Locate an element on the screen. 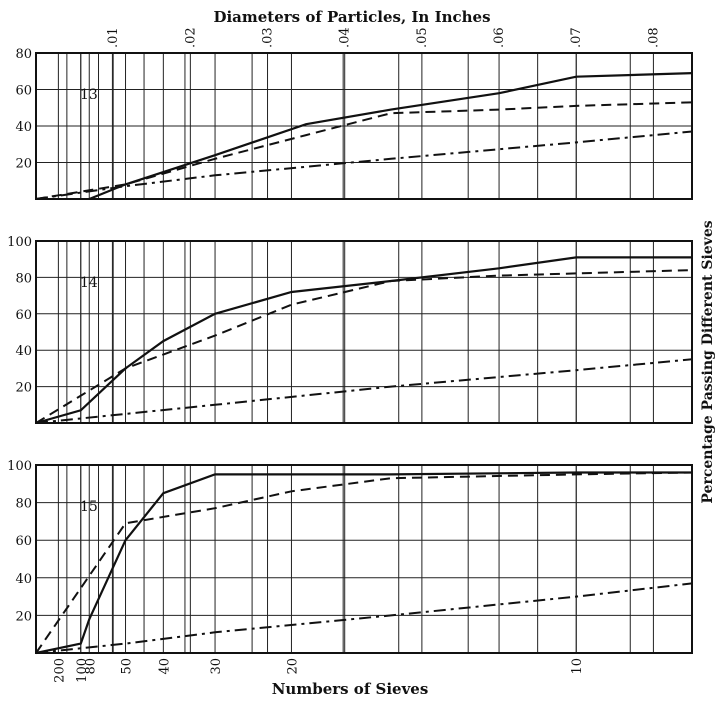 Image resolution: width=718 pixels, height=702 pixels. y-axis-label: Percentage Passing Different Sieves is located at coordinates (708, 361).